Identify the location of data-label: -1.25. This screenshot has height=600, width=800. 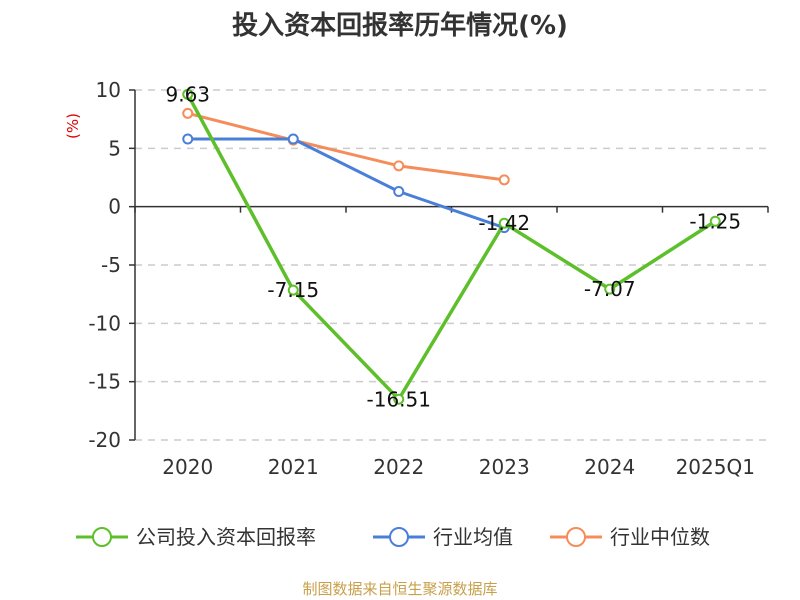
(715, 221).